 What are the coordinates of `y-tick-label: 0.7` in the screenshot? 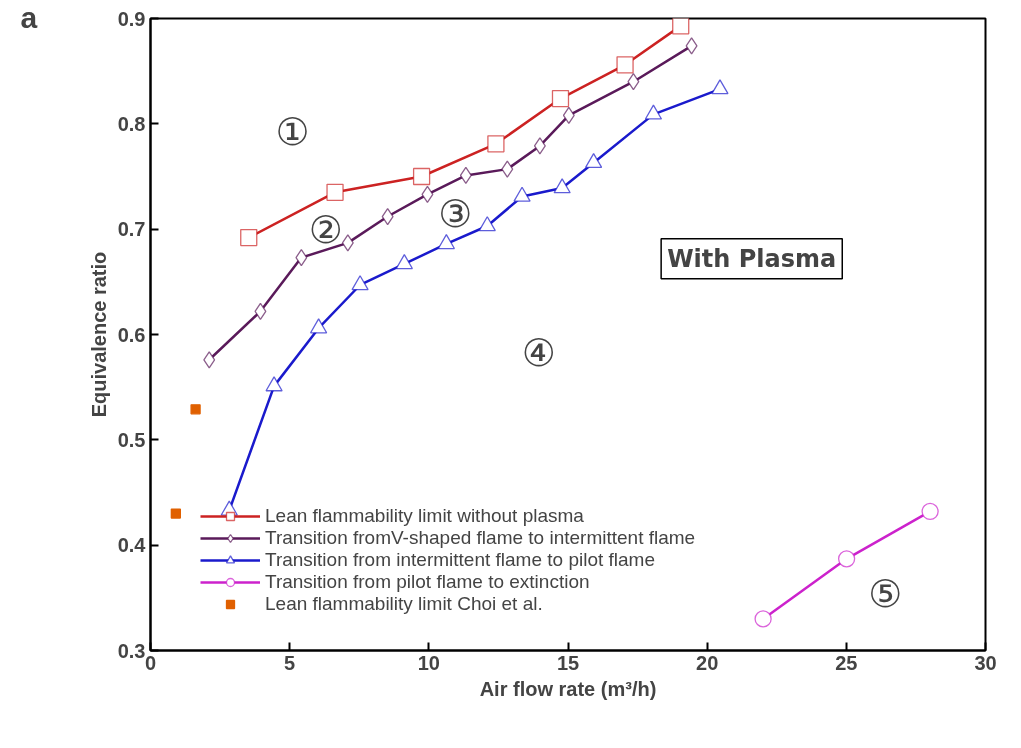 It's located at (131, 229).